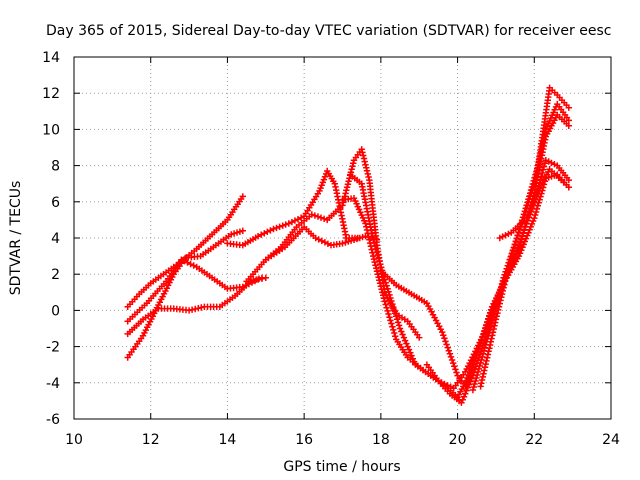 The width and height of the screenshot is (640, 480). I want to click on x-tick-label: 18, so click(381, 440).